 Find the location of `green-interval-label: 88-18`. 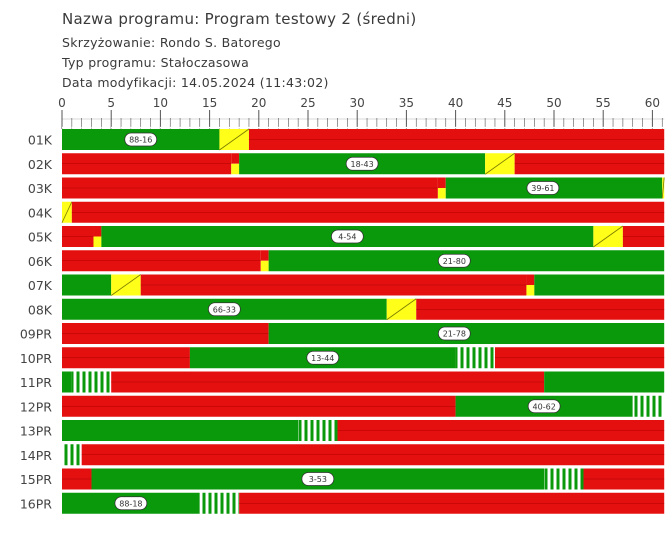

green-interval-label: 88-18 is located at coordinates (130, 503).